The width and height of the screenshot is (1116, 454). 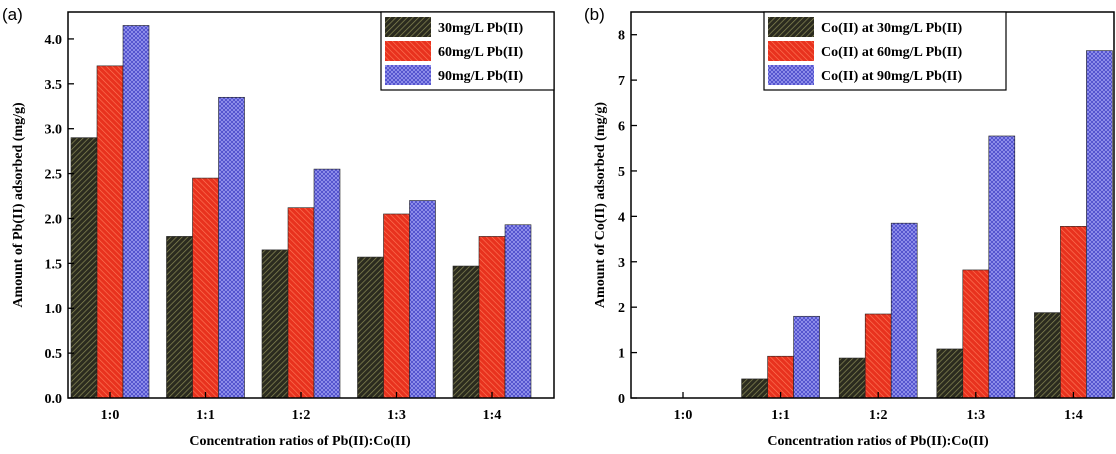 What do you see at coordinates (621, 127) in the screenshot?
I see `panel-b-y-tick-label: 6` at bounding box center [621, 127].